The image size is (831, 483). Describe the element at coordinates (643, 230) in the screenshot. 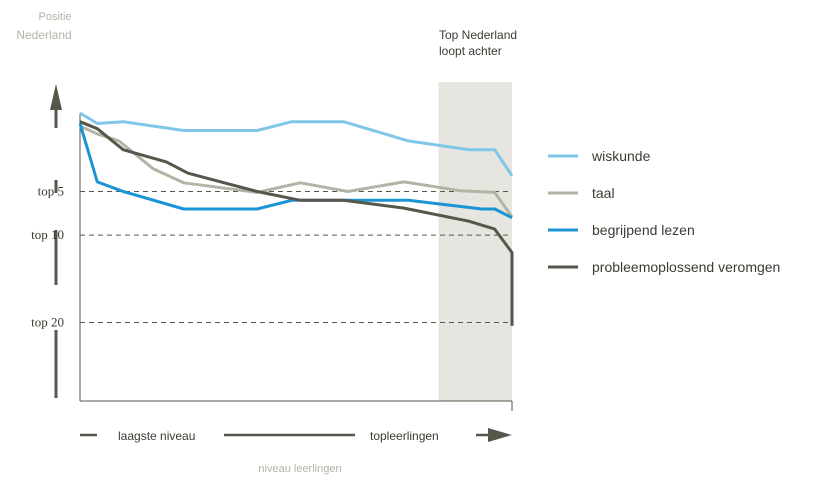

I see `legend-label-begrijpend-lezen: begrijpend lezen` at that location.